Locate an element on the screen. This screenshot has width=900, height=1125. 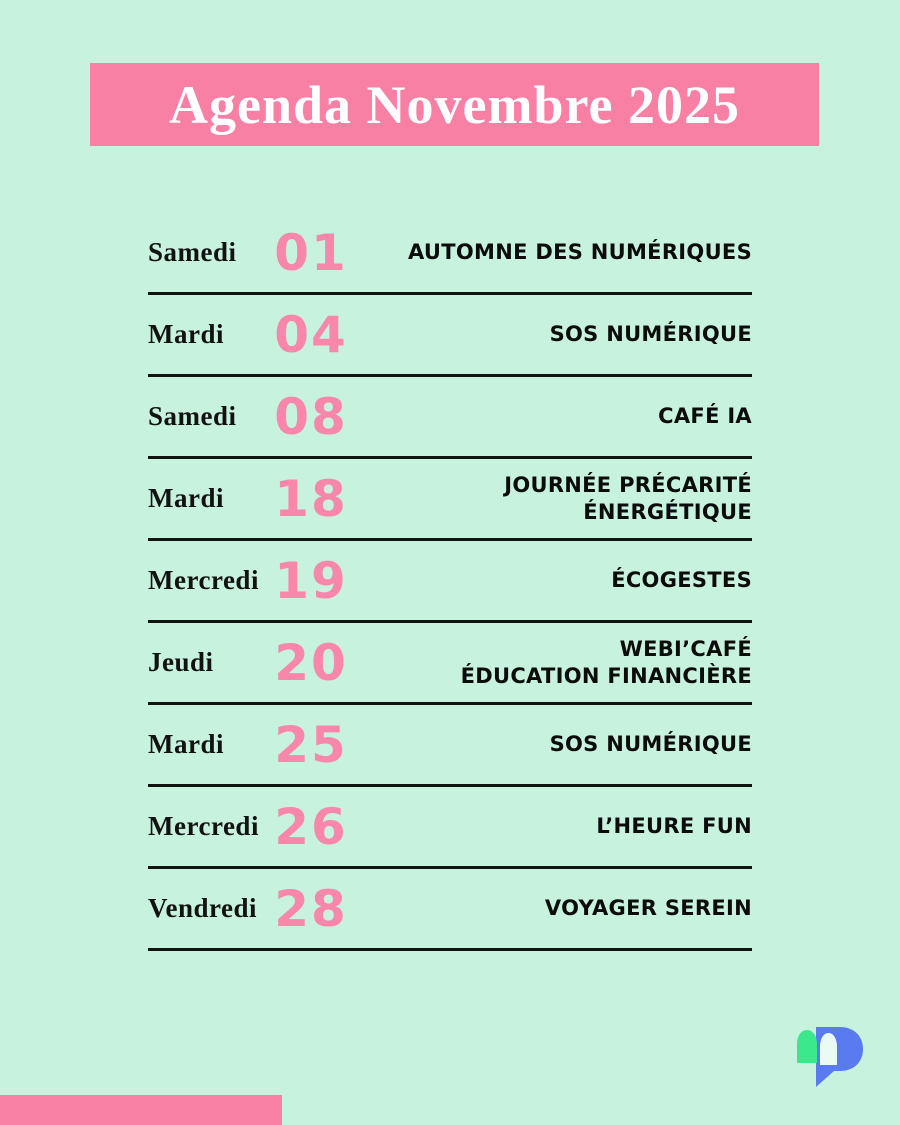
event-title: WEBI’CAFÉ ÉDUCATION FINANCIÈRE is located at coordinates (606, 662).